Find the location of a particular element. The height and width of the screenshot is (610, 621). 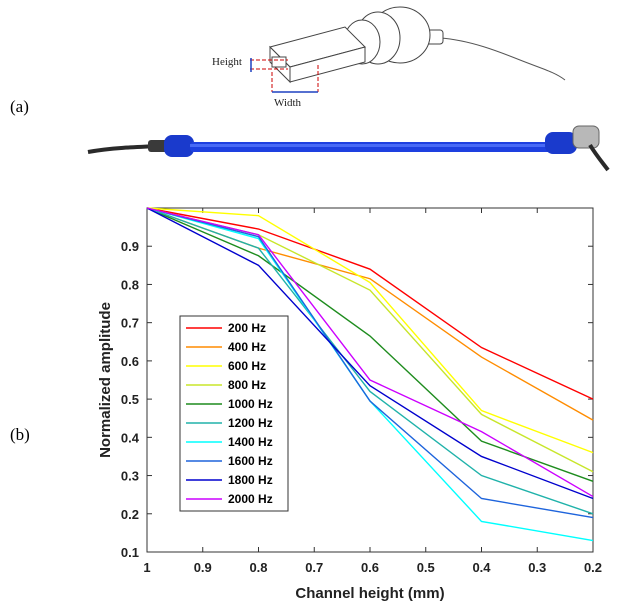

x-tick-label: 0.8 is located at coordinates (258, 567).